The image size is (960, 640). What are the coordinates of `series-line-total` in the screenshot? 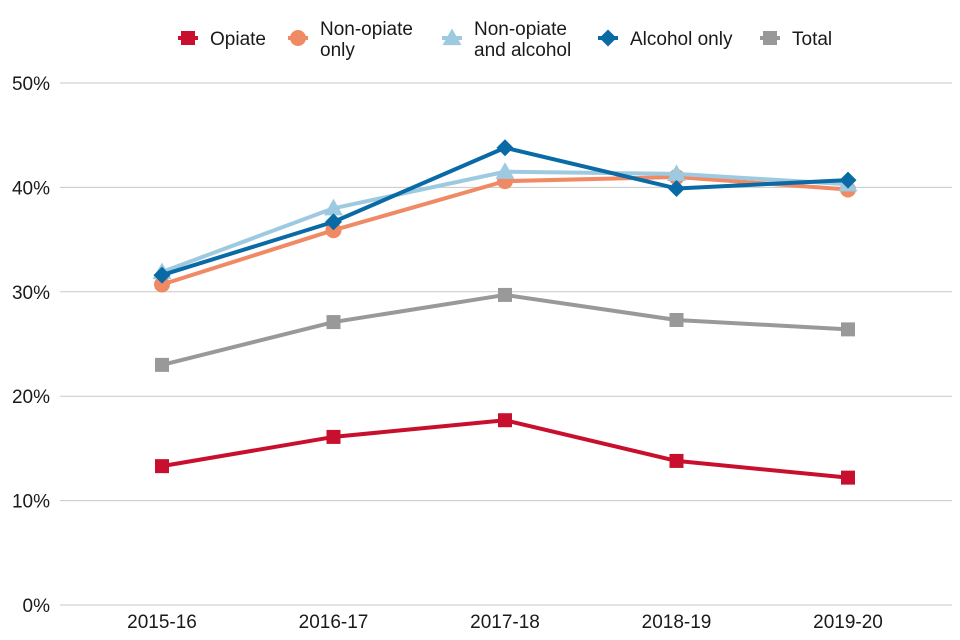 It's located at (505, 329).